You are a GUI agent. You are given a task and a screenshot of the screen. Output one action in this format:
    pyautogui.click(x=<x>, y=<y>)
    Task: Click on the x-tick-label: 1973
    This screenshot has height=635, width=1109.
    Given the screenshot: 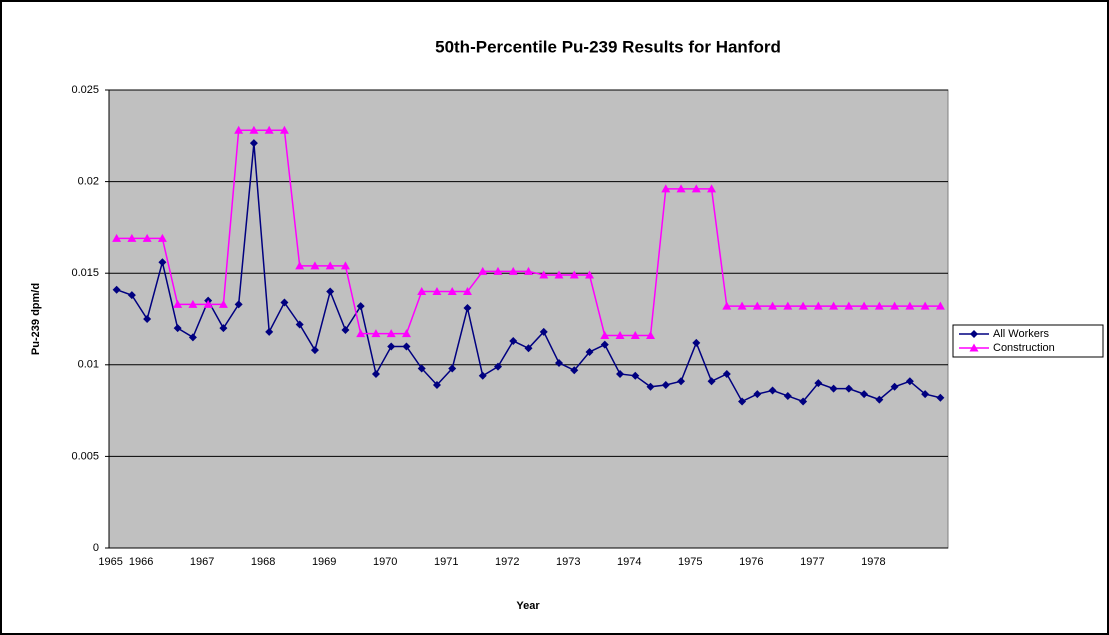 What is the action you would take?
    pyautogui.click(x=568, y=562)
    